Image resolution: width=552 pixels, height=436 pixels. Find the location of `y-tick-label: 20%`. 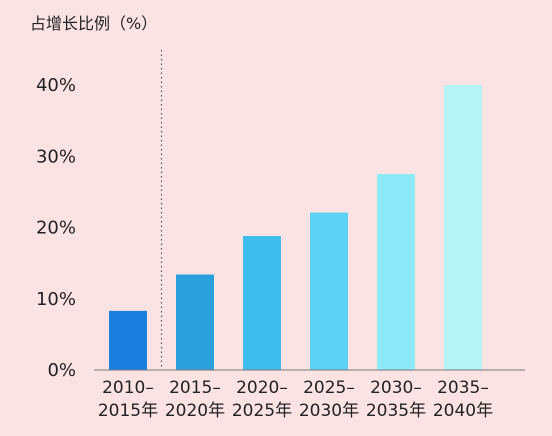

y-tick-label: 20% is located at coordinates (56, 228).